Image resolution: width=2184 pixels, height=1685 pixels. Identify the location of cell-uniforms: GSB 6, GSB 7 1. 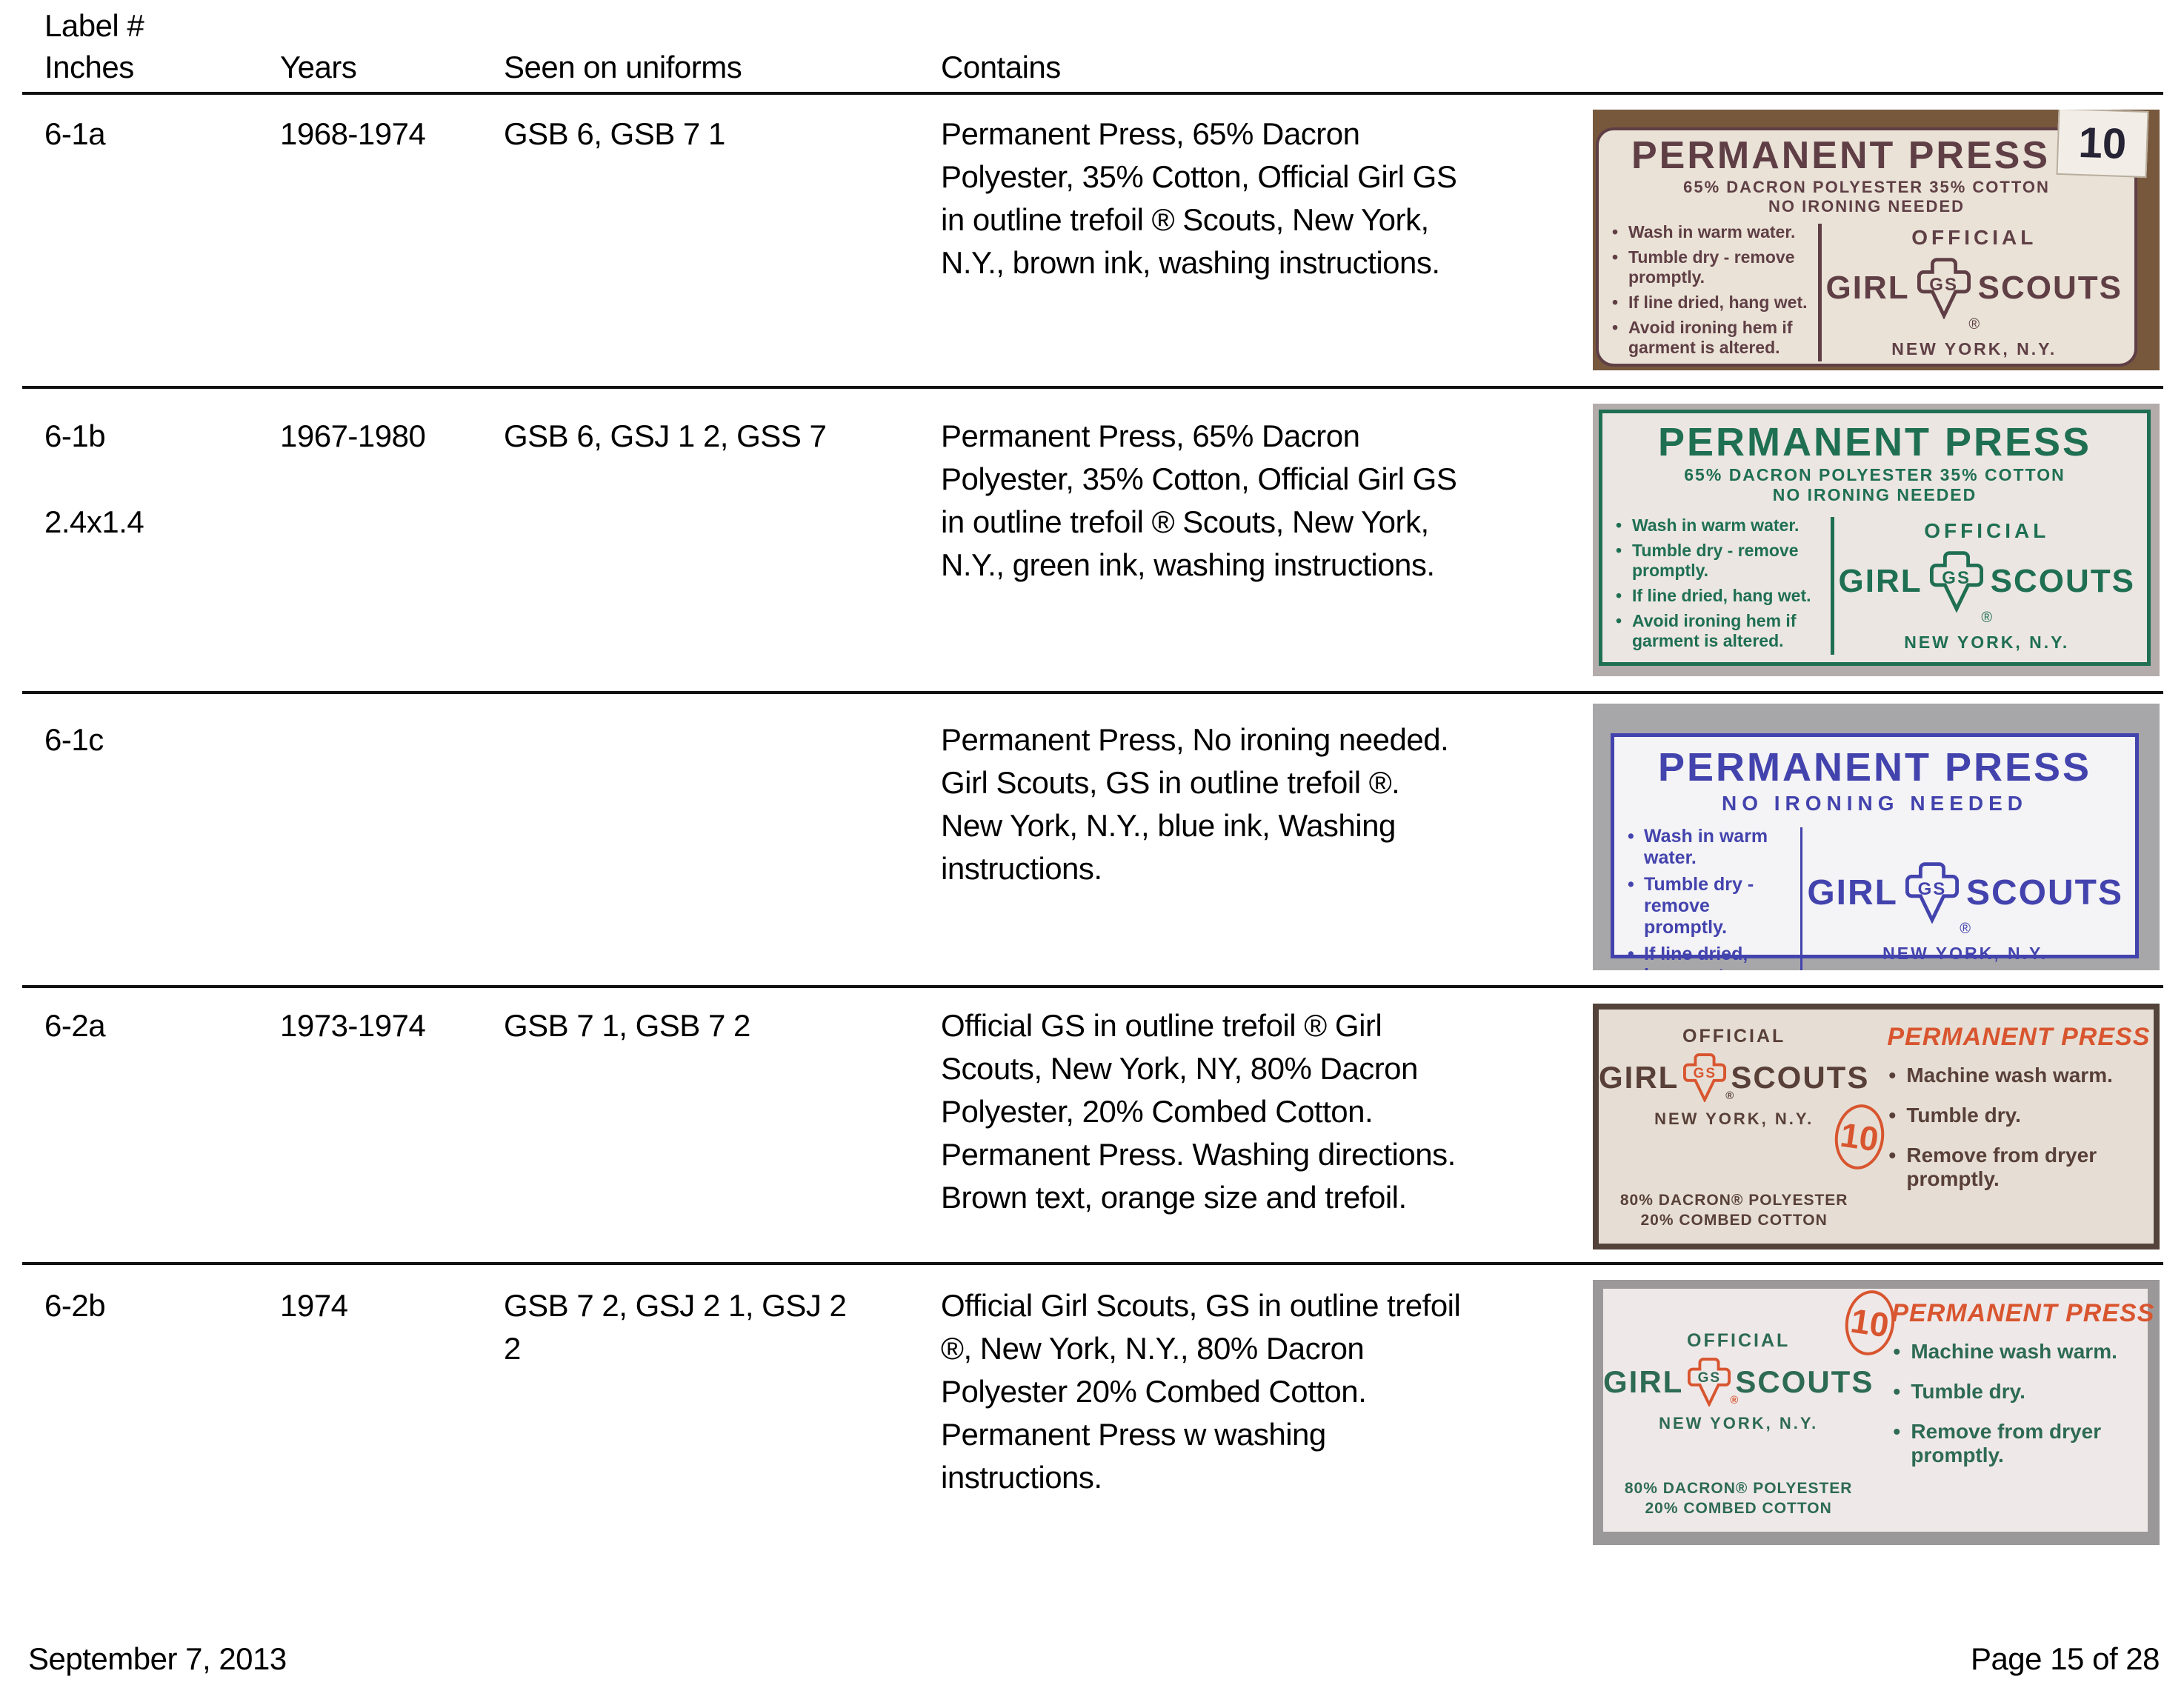
(614, 133).